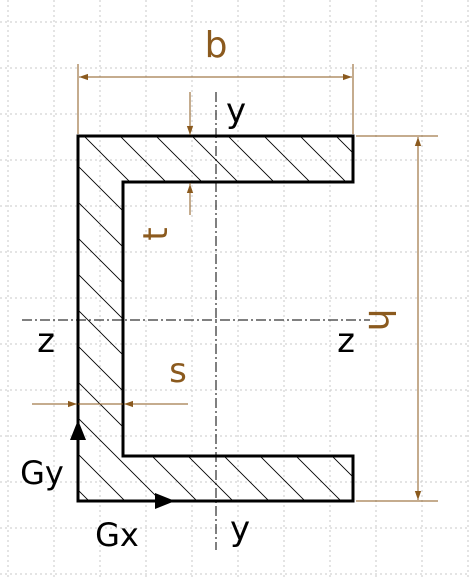 This screenshot has width=469, height=582. I want to click on label-s: s, so click(178, 371).